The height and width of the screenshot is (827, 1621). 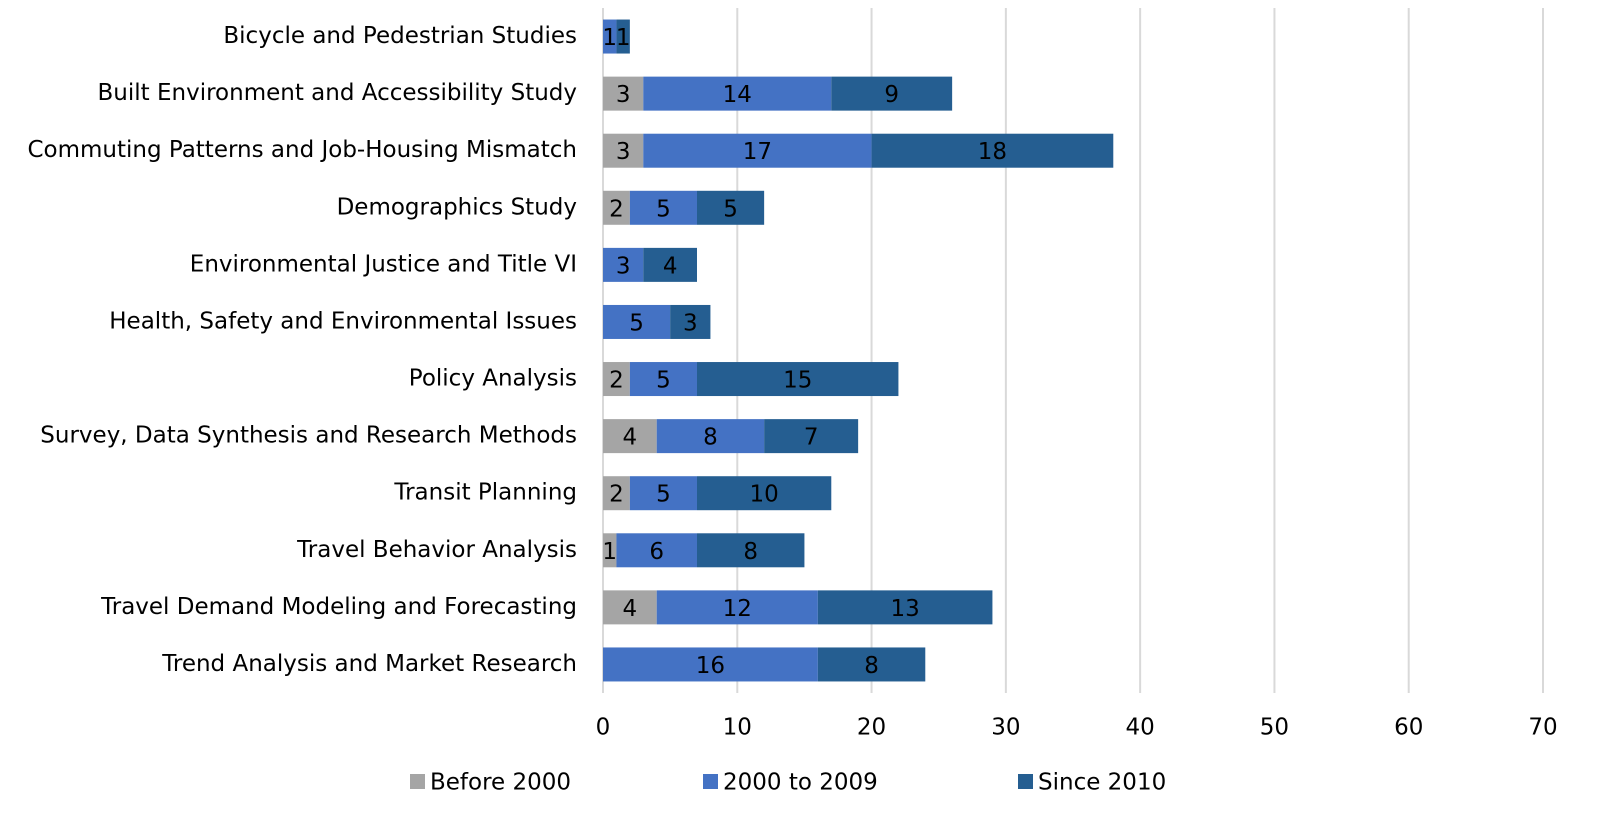 I want to click on x-tick-label: 20, so click(x=871, y=728).